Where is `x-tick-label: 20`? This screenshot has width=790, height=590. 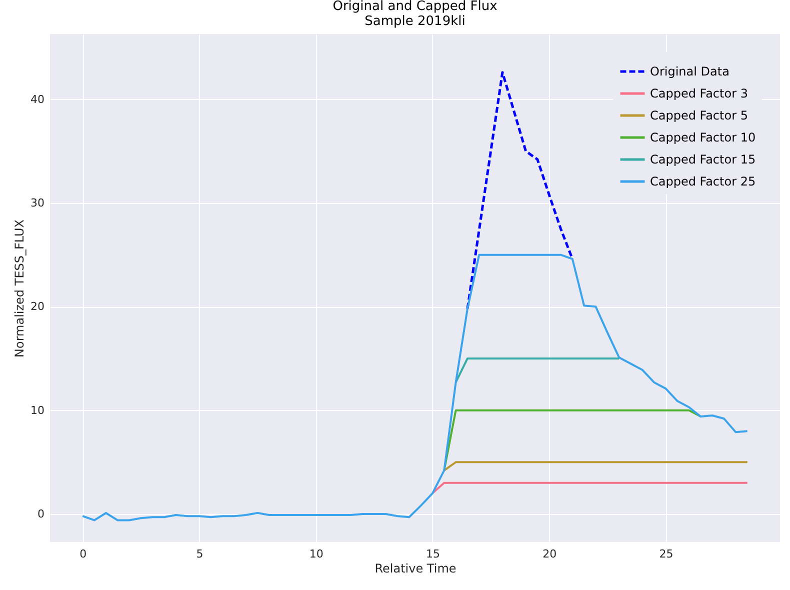 x-tick-label: 20 is located at coordinates (549, 554).